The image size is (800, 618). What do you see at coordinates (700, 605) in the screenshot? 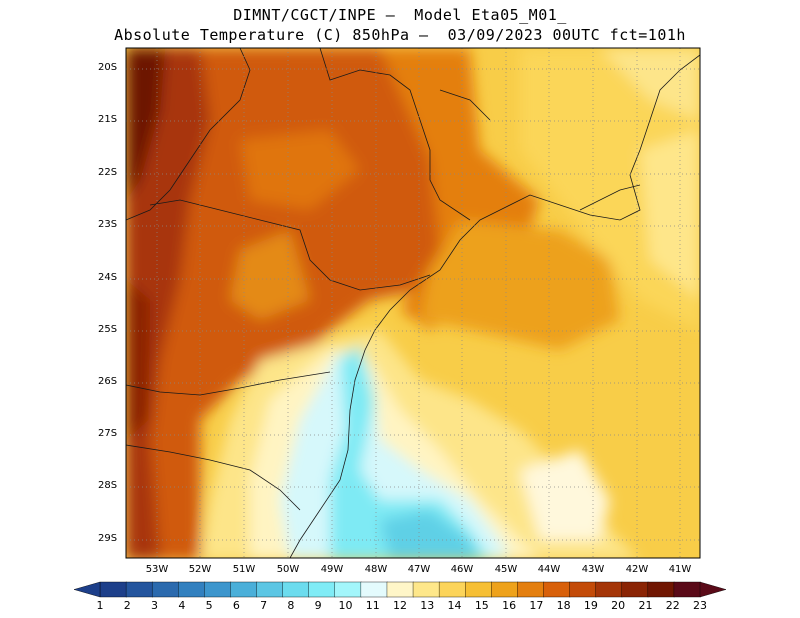
I see `colorbar-label-23: 23` at bounding box center [700, 605].